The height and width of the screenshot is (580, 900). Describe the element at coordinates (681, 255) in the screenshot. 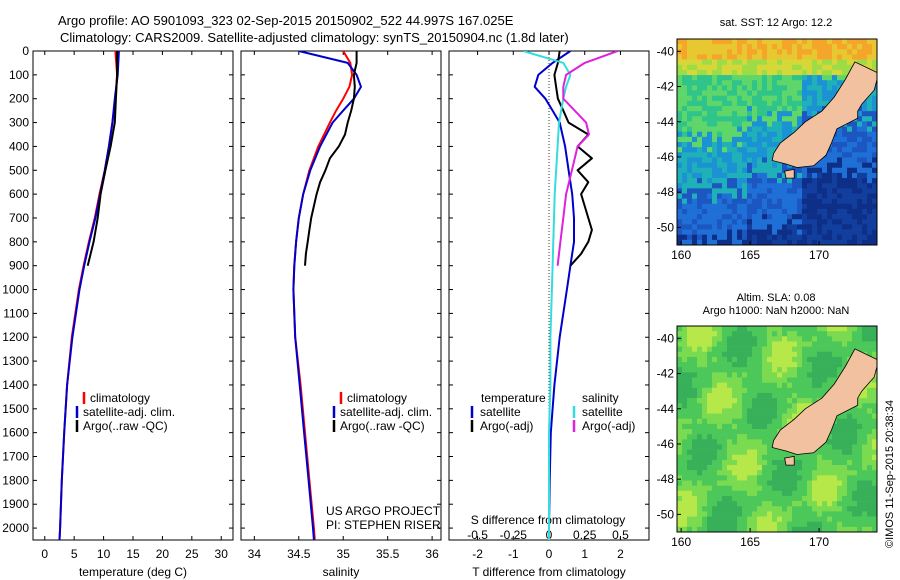

I see `lon-tick-label: 160` at that location.